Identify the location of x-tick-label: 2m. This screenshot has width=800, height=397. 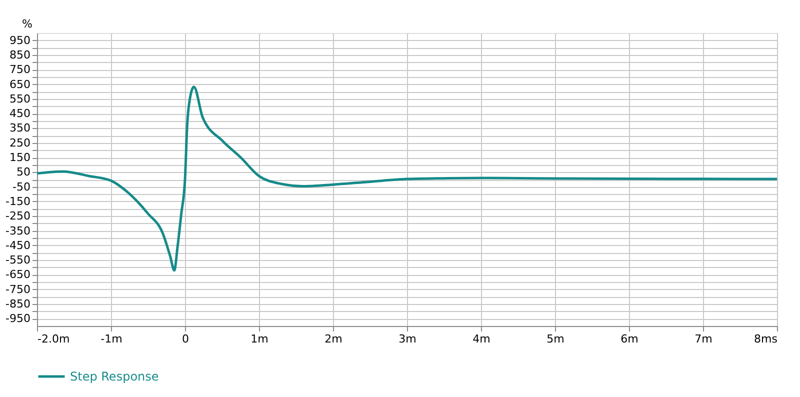
(333, 339).